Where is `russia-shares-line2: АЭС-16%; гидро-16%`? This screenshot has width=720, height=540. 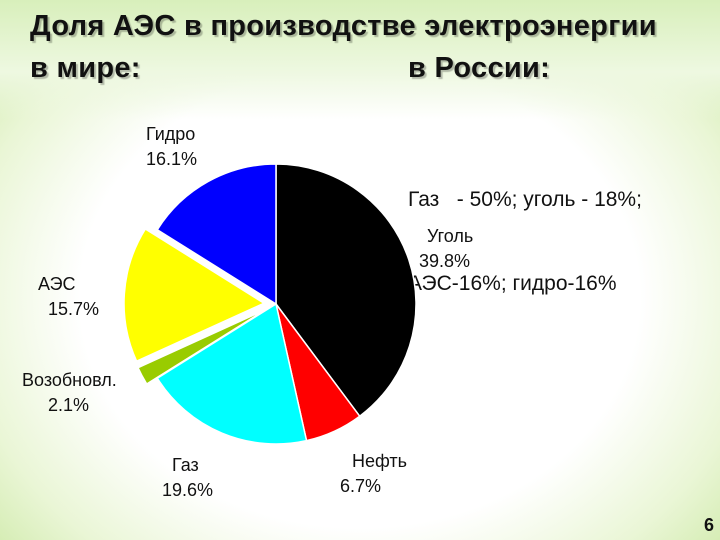
russia-shares-line2: АЭС-16%; гидро-16% is located at coordinates (512, 283).